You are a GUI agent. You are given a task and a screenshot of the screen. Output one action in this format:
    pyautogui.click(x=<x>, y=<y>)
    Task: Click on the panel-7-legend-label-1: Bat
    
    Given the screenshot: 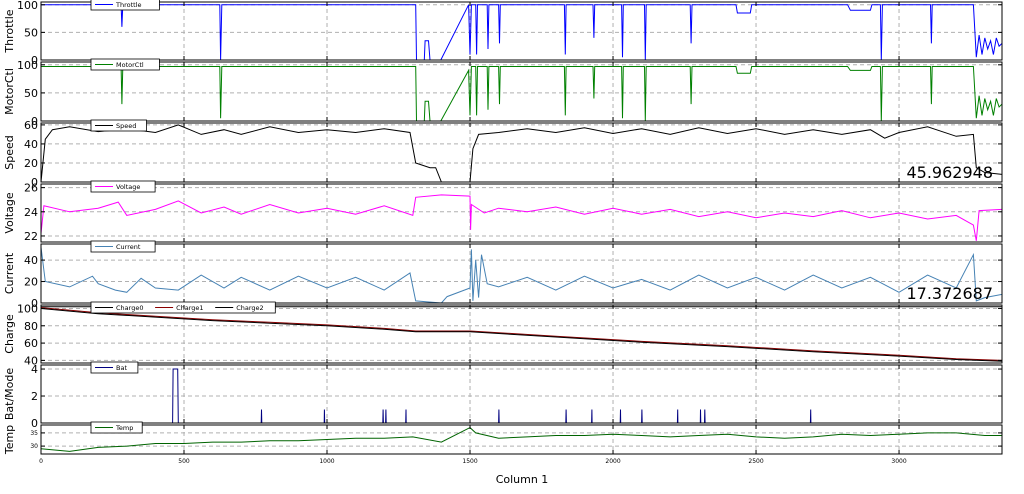 What is the action you would take?
    pyautogui.click(x=121, y=368)
    